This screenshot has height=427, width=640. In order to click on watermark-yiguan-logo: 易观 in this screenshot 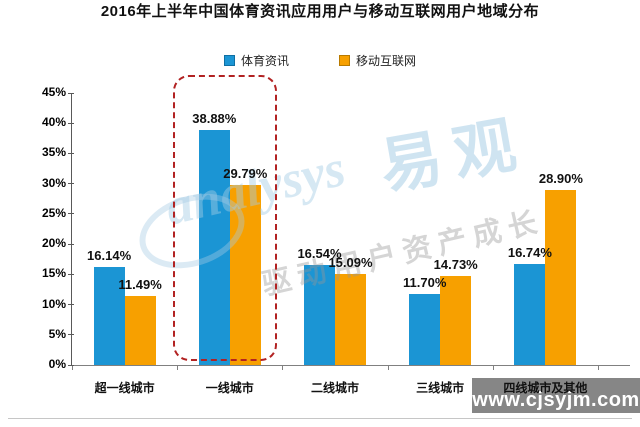, I will do `click(453, 156)`.